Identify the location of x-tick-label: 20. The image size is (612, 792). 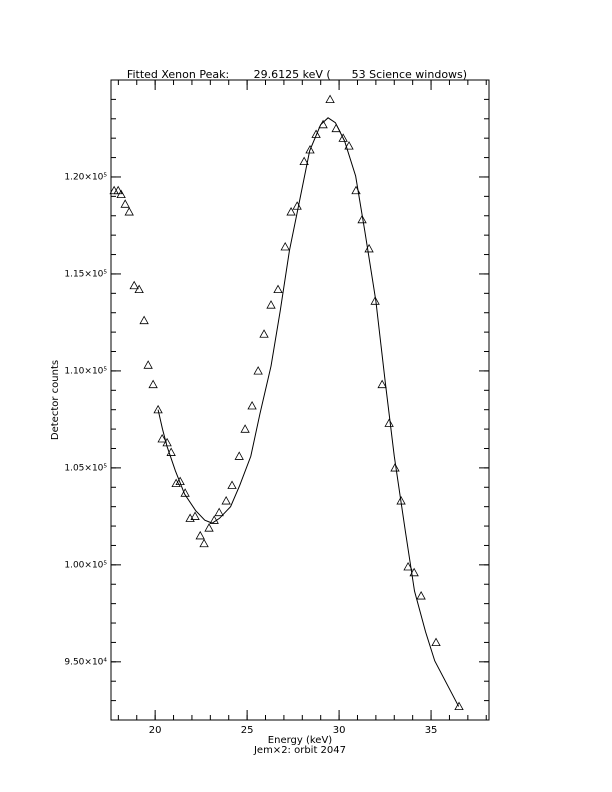
(155, 730).